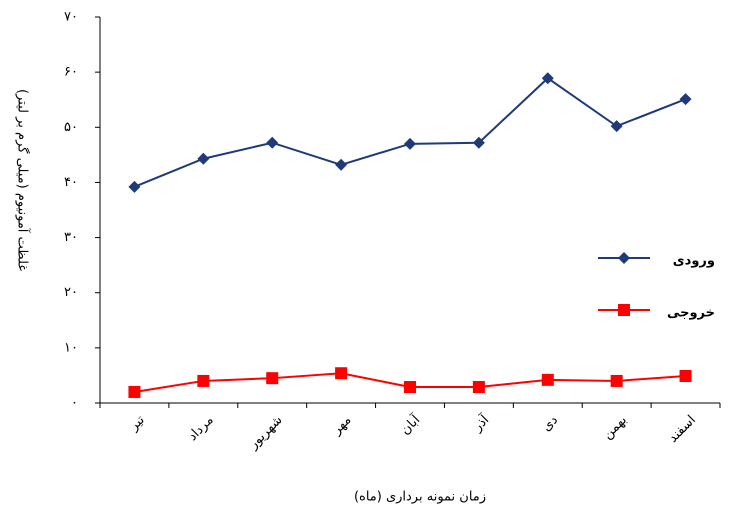 The width and height of the screenshot is (737, 521). Describe the element at coordinates (550, 424) in the screenshot. I see `x-tick-label: دی` at that location.